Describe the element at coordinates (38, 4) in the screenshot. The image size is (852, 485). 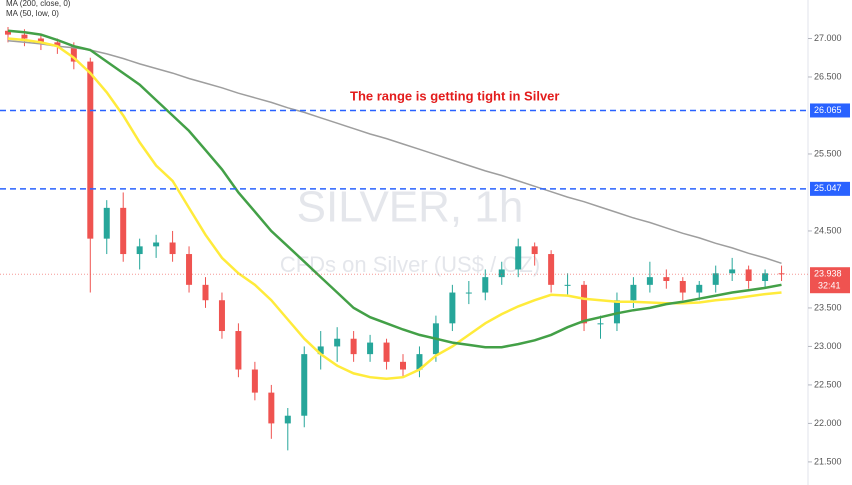
I see `legend-entry: MA (200, close, 0)` at that location.